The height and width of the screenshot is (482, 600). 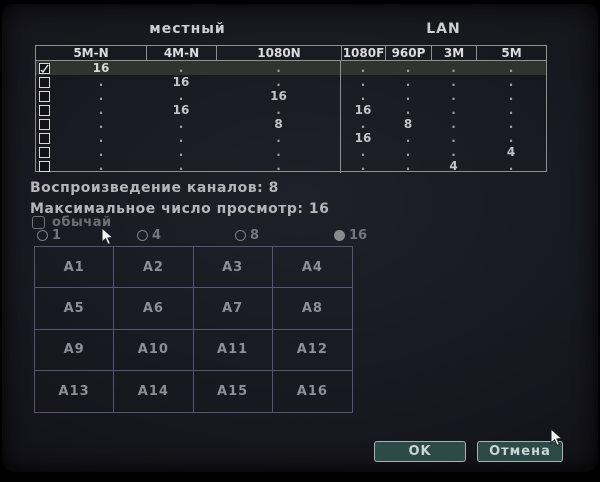 What do you see at coordinates (420, 451) in the screenshot?
I see `ok-button: OK` at bounding box center [420, 451].